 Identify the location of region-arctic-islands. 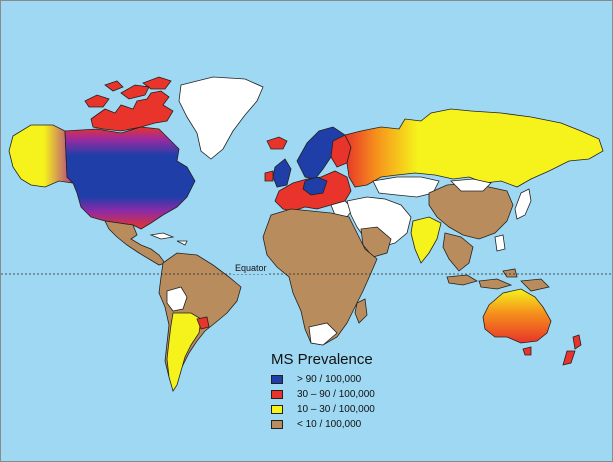
(132, 111).